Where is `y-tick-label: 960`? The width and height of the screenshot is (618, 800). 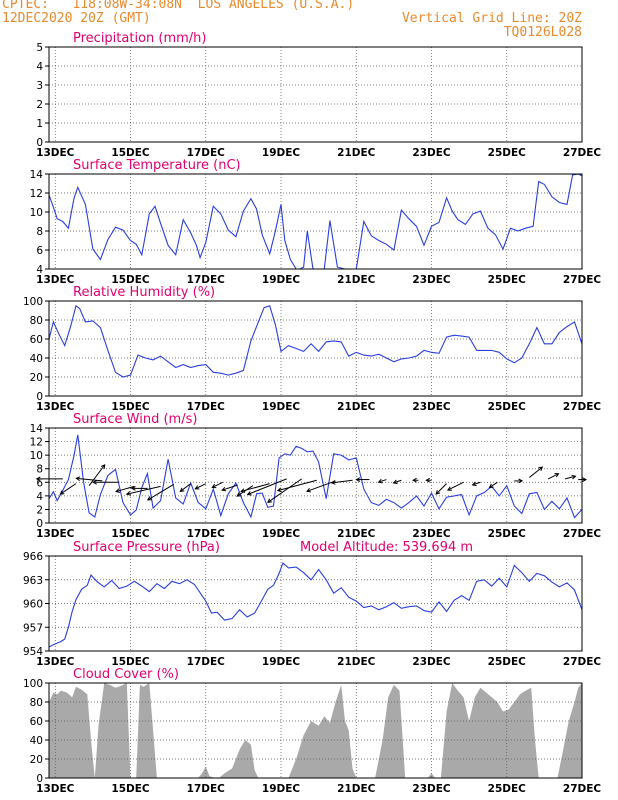
y-tick-label: 960 is located at coordinates (33, 605).